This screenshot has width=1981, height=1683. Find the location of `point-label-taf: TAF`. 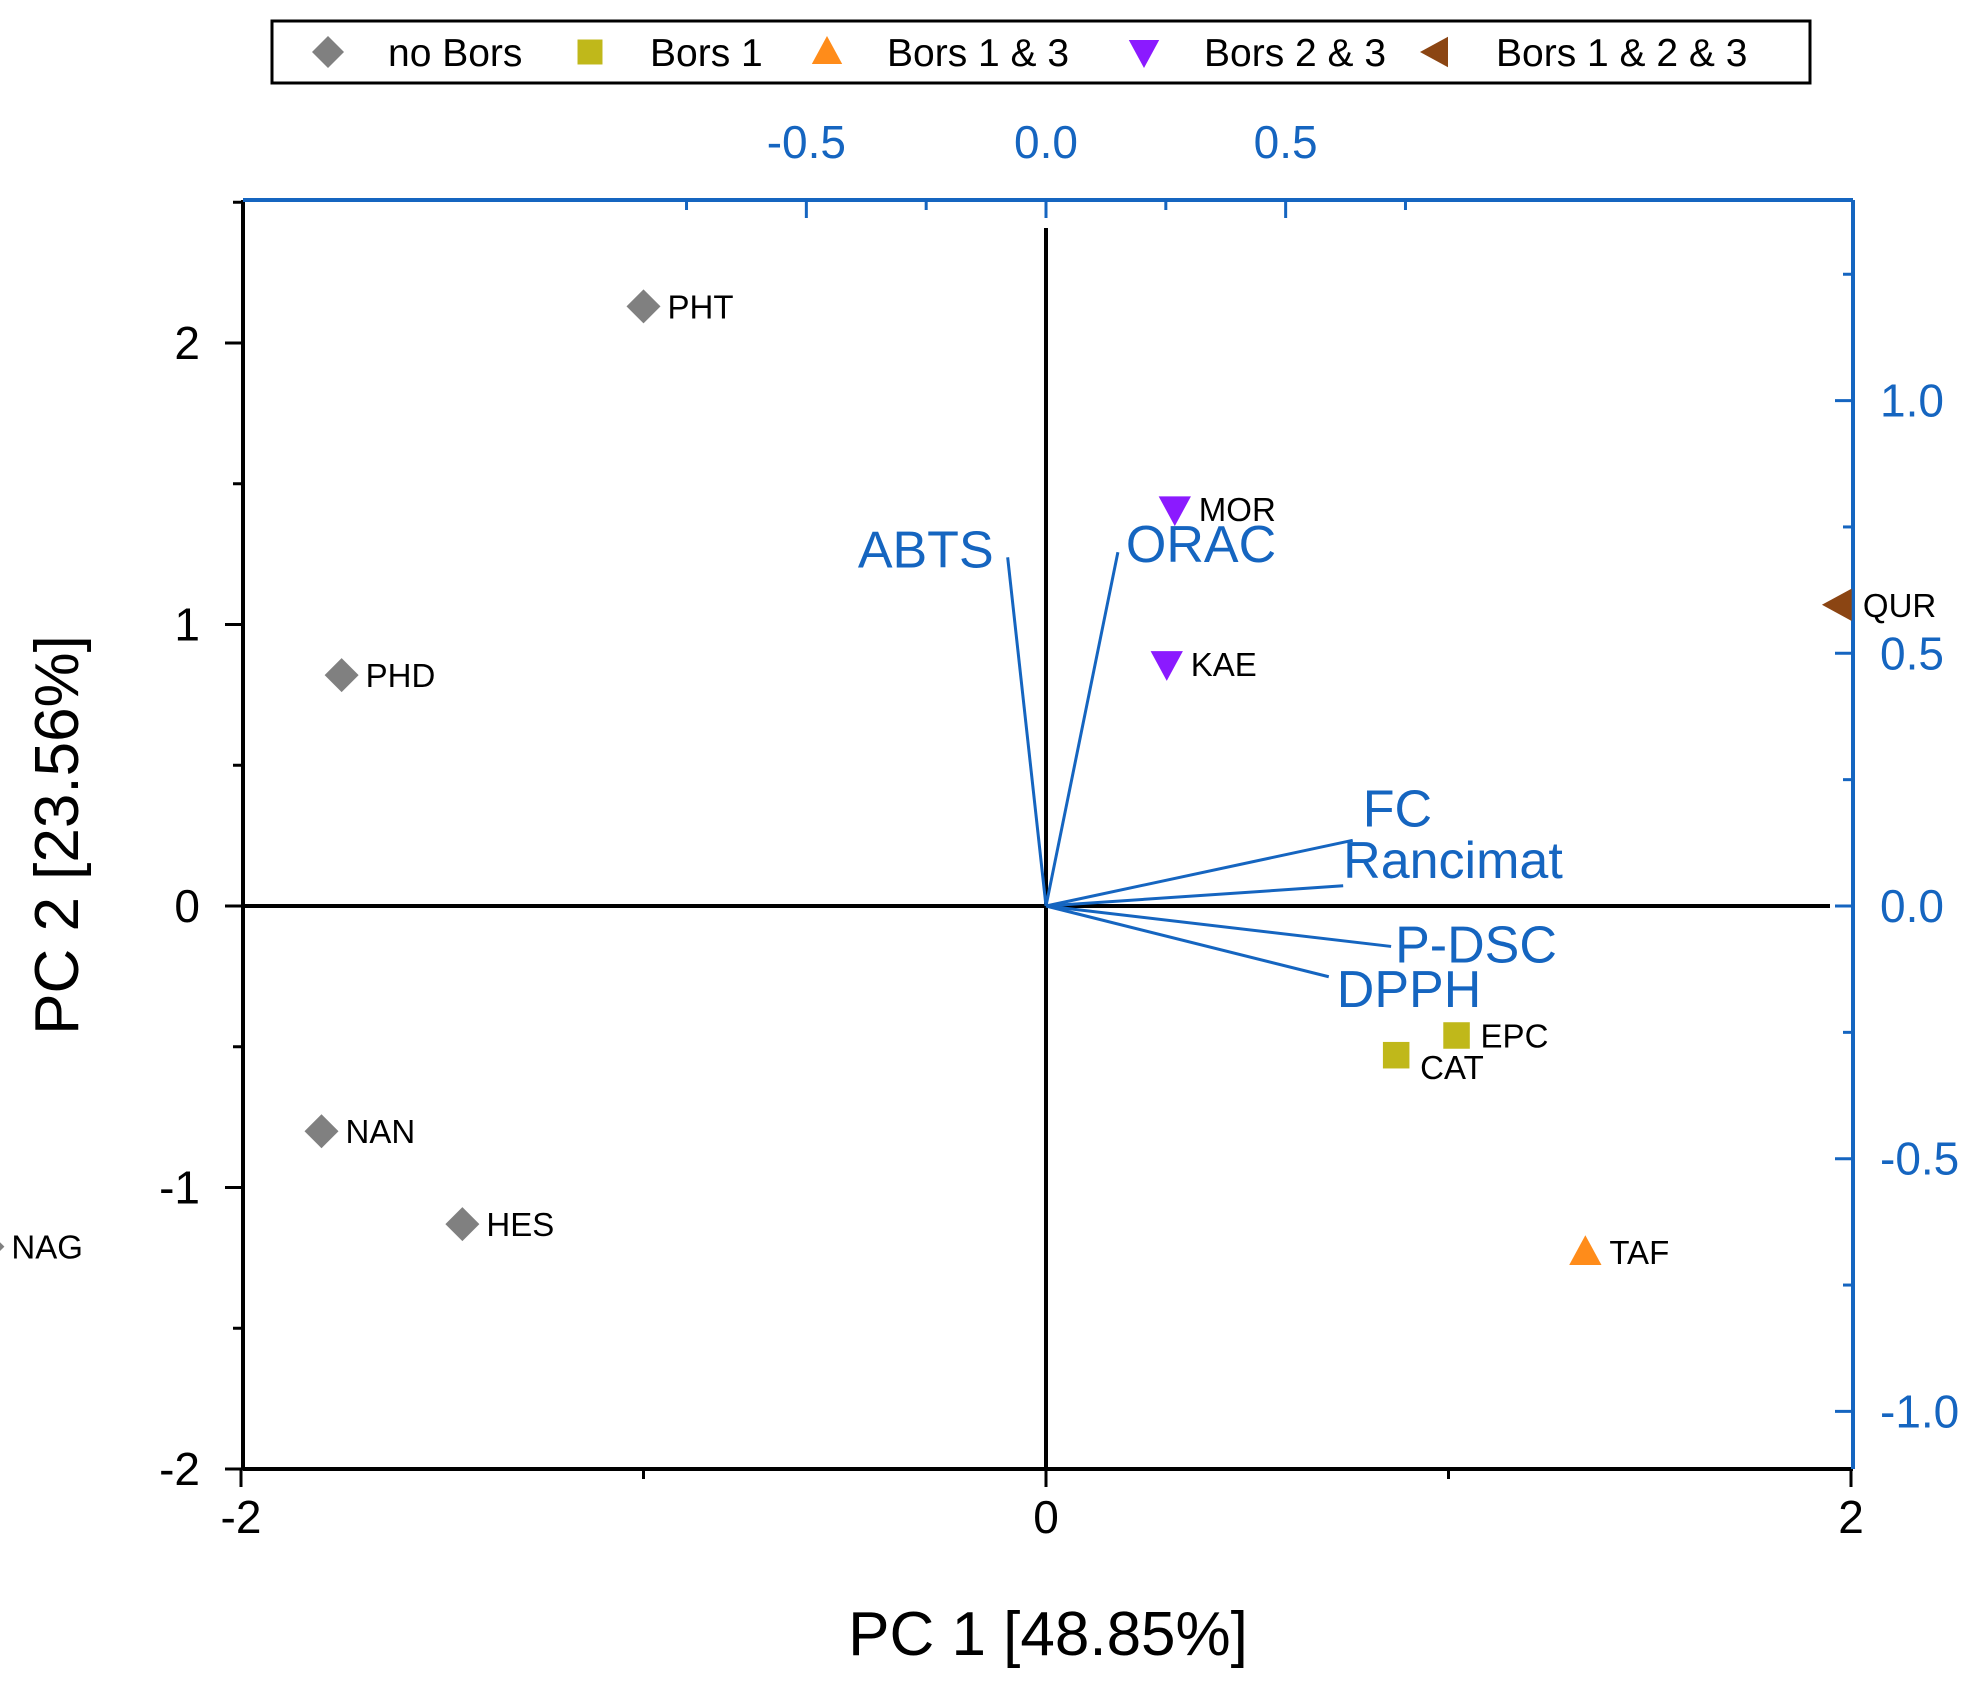

point-label-taf: TAF is located at coordinates (1639, 1252).